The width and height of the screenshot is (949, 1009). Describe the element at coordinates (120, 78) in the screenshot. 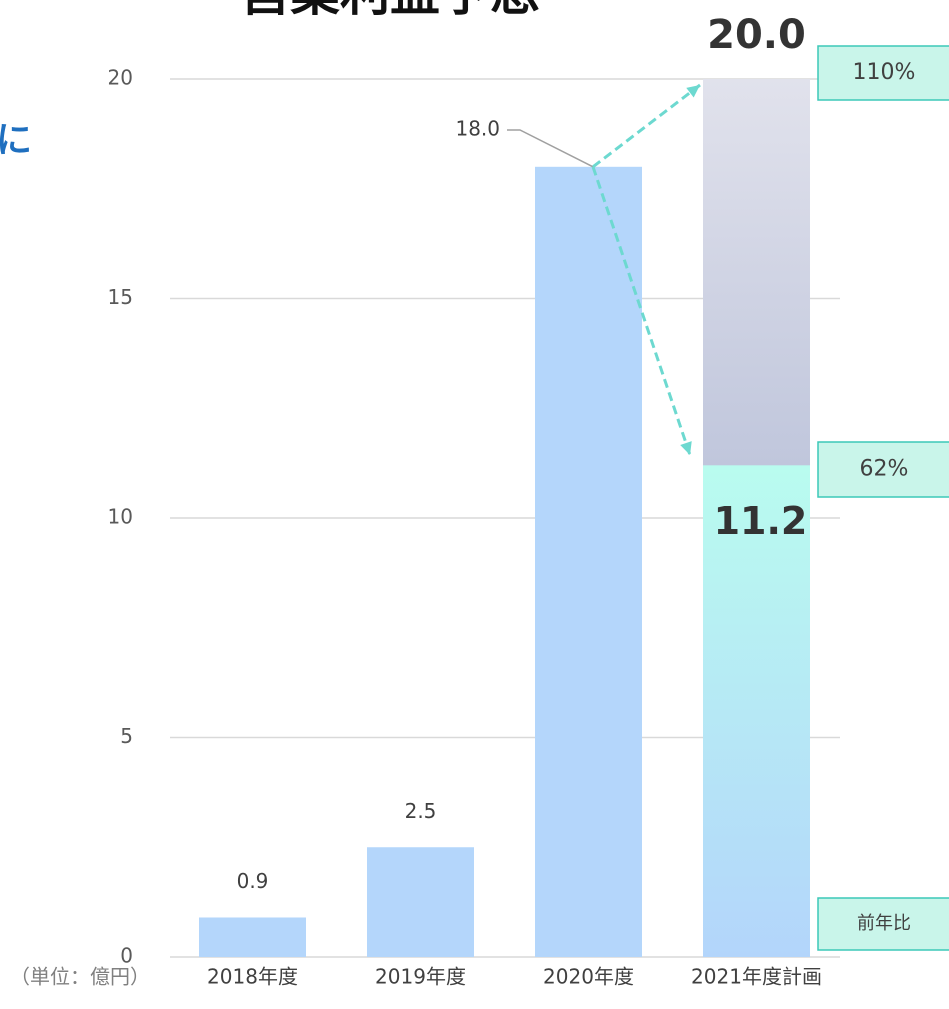

I see `y-tick-label: 20` at that location.